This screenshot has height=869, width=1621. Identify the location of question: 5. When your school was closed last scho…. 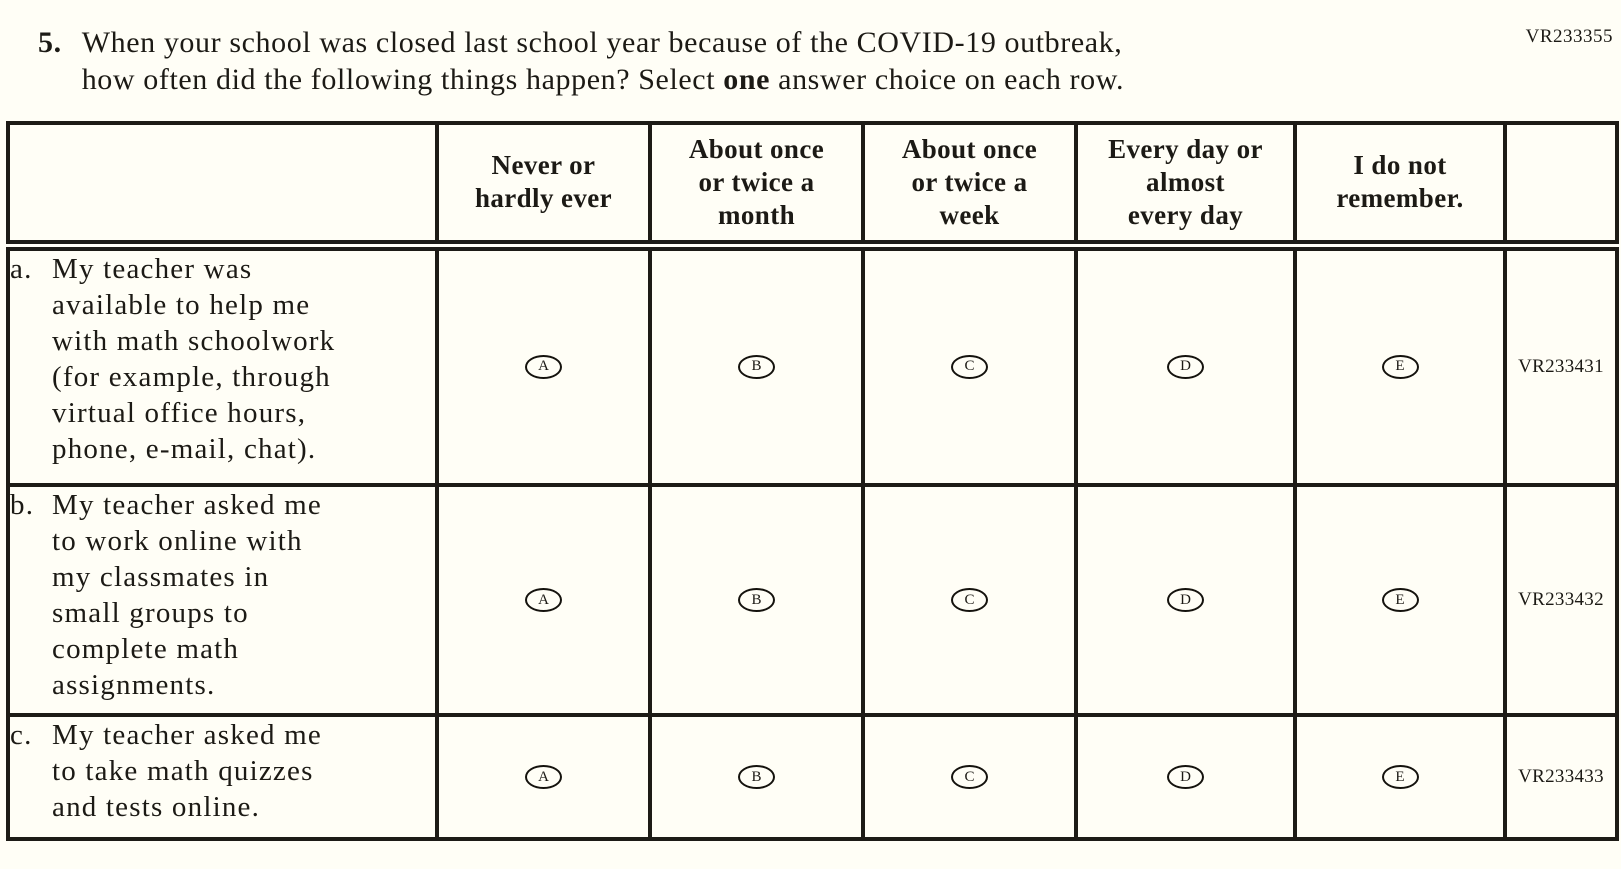
(824, 61).